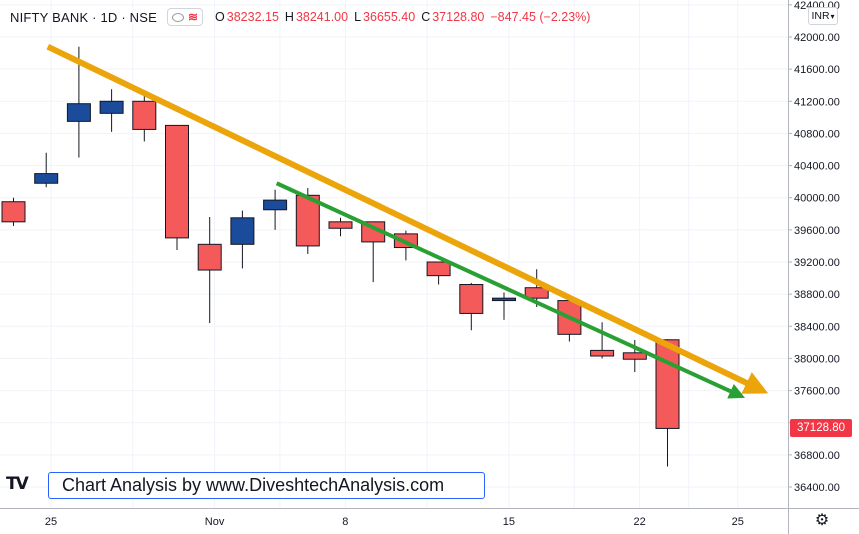  Describe the element at coordinates (83, 17) in the screenshot. I see `symbol-title: NIFTY BANK · 1D · NSE` at that location.